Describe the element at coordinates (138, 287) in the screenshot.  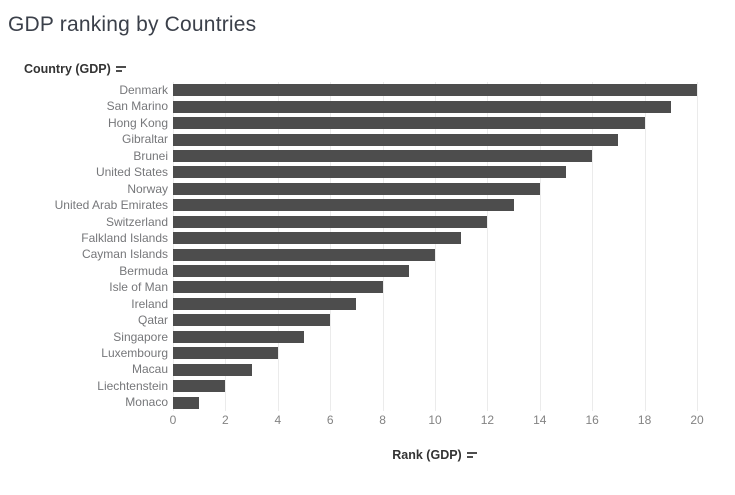
I see `country-label: Isle of Man` at that location.